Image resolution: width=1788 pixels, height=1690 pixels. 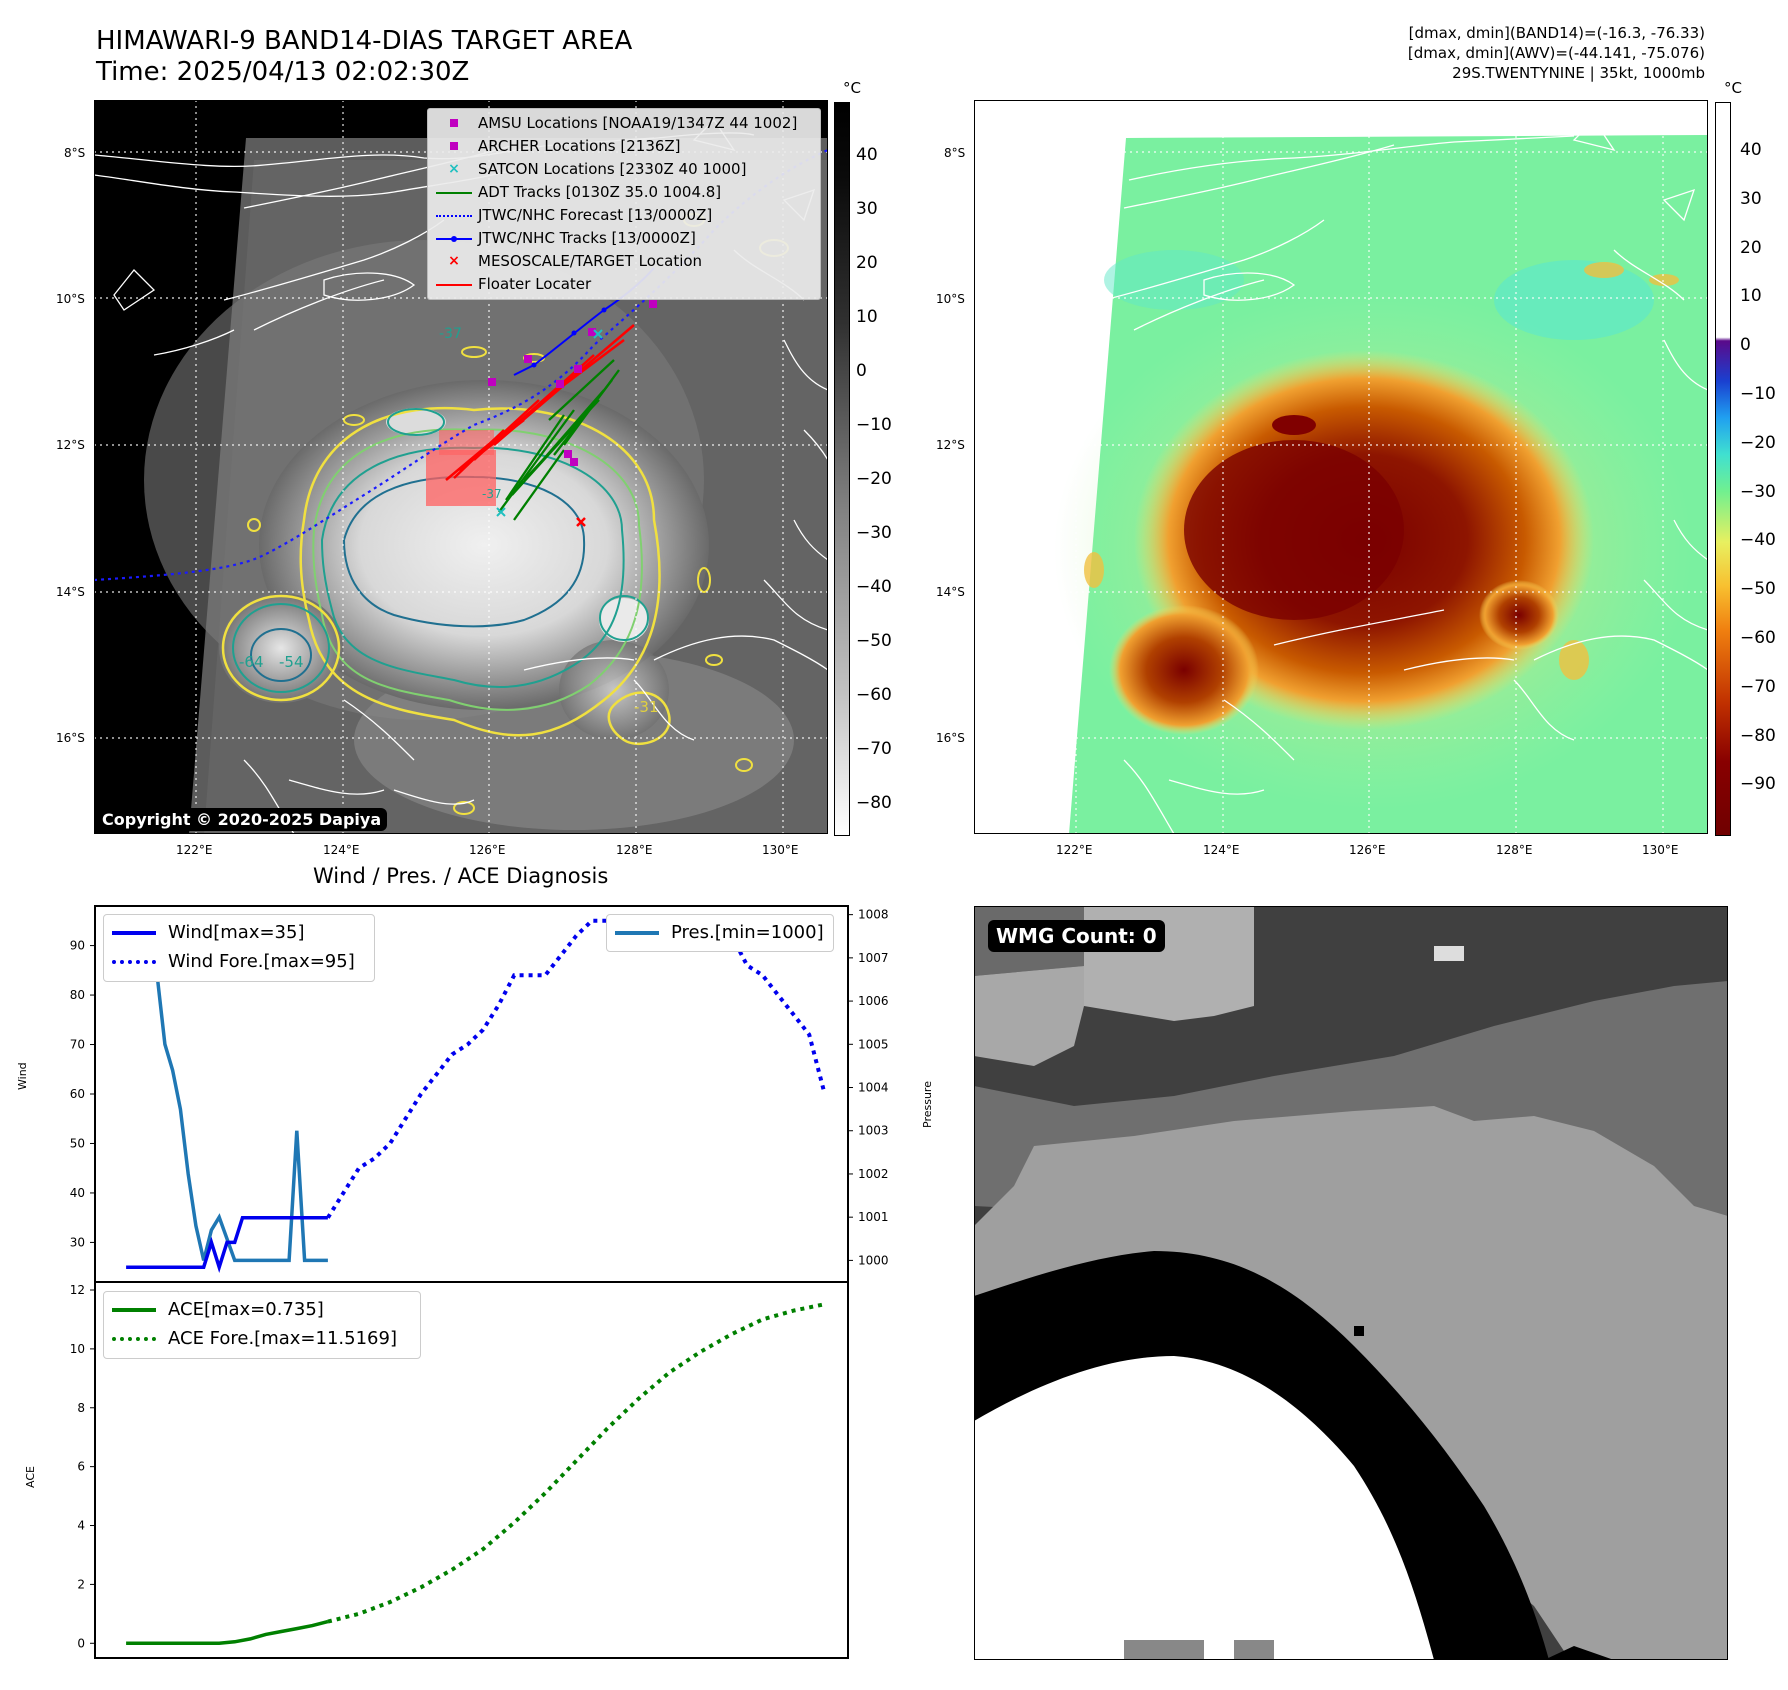 I want to click on map-title-line1: HIMAWARI-9 BAND14-DIAS TARGET AREA, so click(x=364, y=41).